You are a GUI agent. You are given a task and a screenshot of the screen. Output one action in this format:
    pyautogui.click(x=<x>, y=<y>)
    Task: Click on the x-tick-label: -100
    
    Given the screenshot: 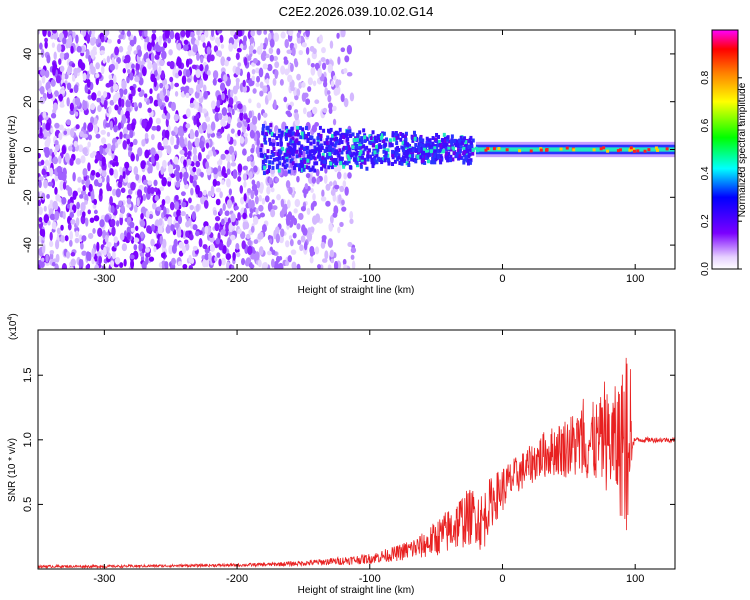 What is the action you would take?
    pyautogui.click(x=370, y=279)
    